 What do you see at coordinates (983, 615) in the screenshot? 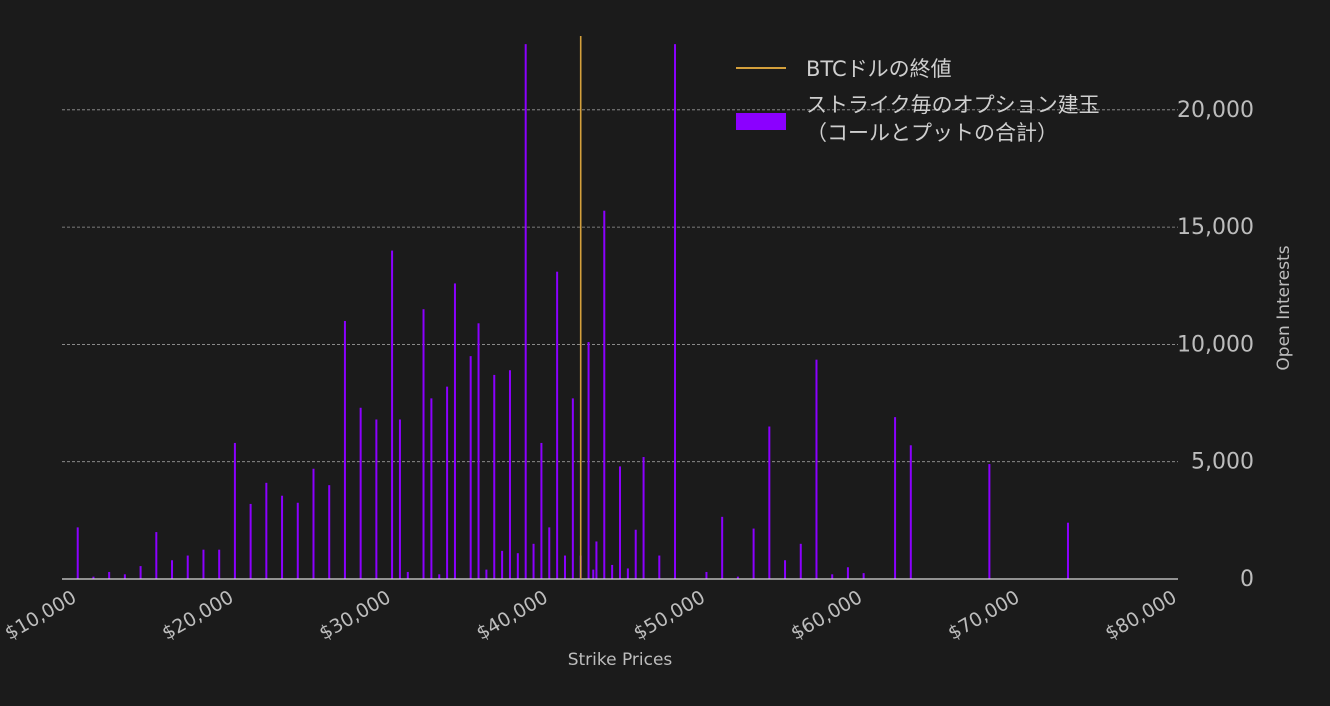
I see `x-tick-label: $70,000` at bounding box center [983, 615].